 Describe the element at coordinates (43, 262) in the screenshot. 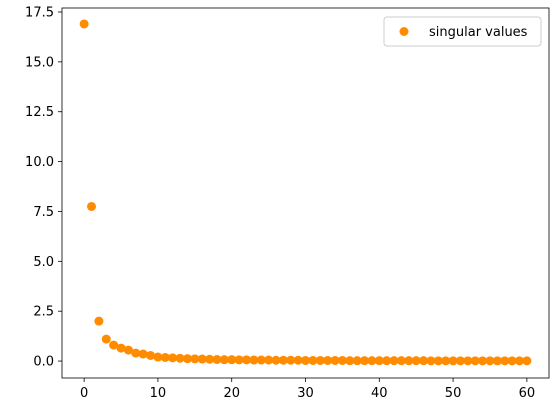

I see `y-tick-label: 5.0` at that location.